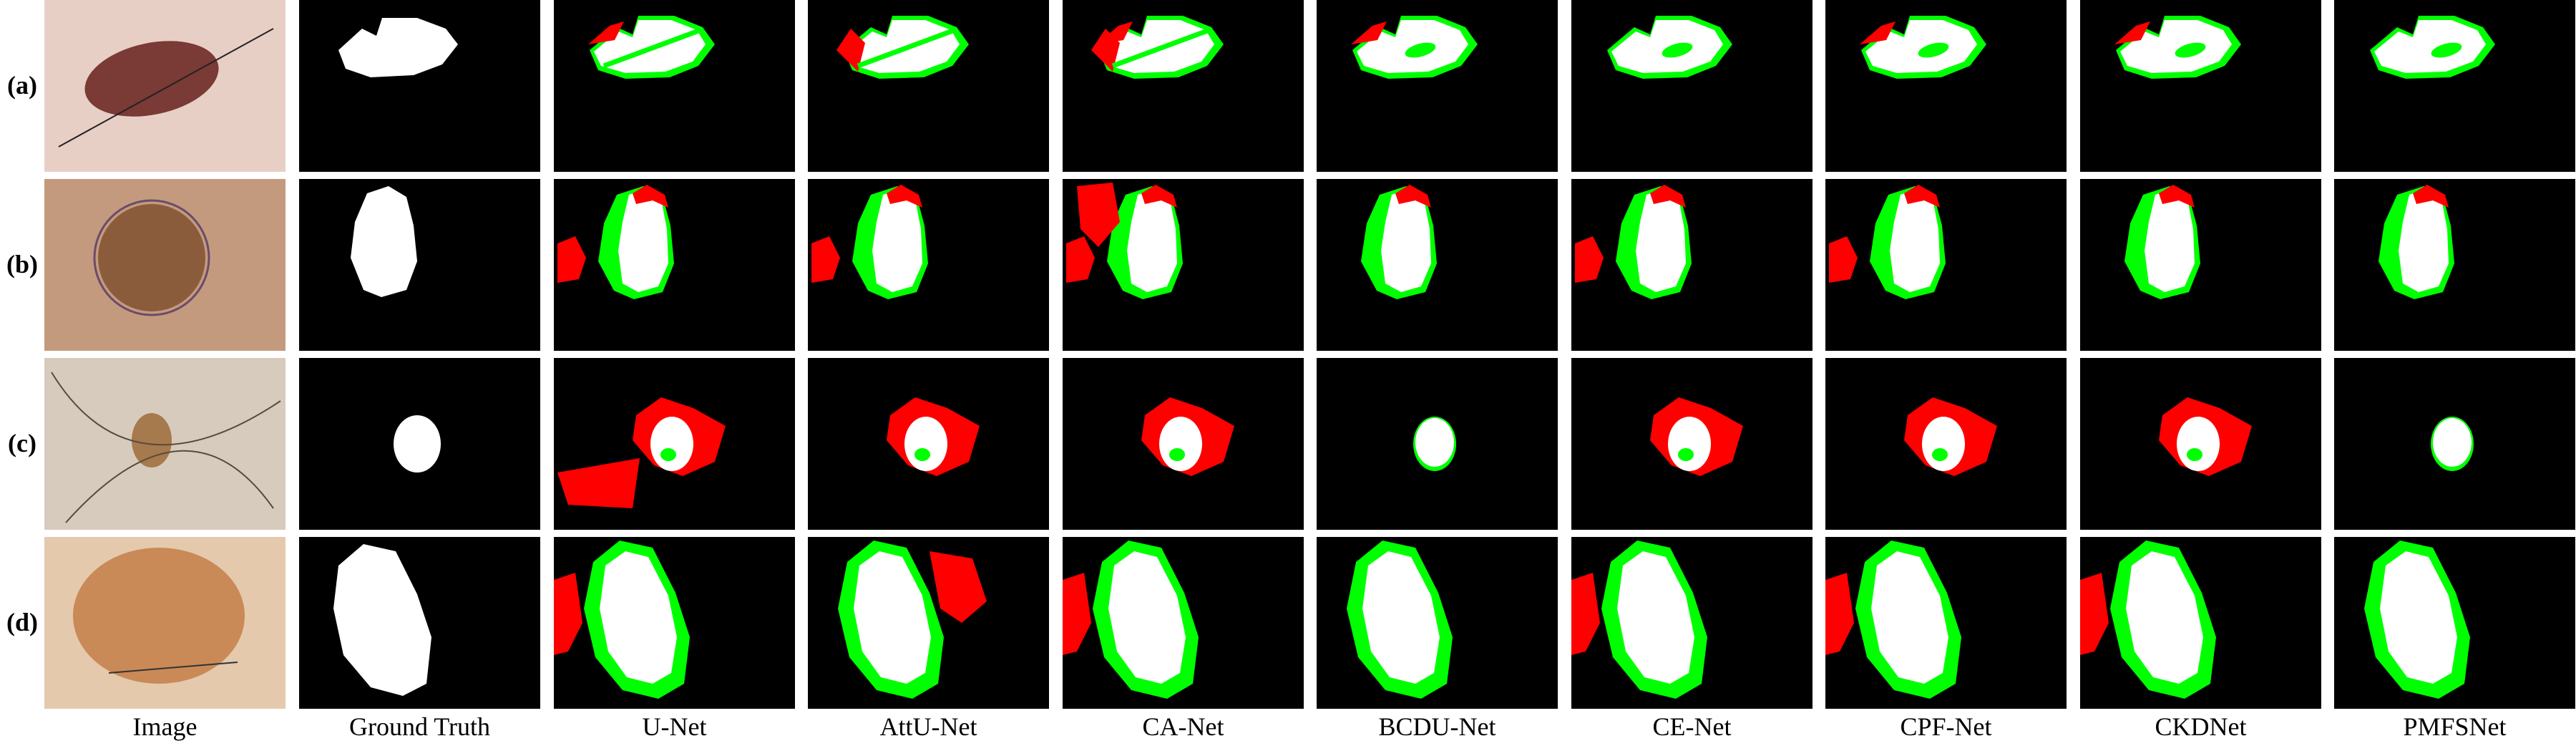 This screenshot has width=2576, height=751. What do you see at coordinates (2200, 623) in the screenshot?
I see `segmentation-mask-d-ckdnet` at bounding box center [2200, 623].